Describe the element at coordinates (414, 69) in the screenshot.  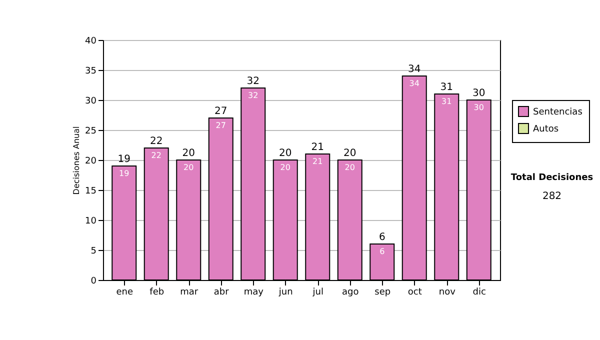
I see `total-label: 34` at that location.